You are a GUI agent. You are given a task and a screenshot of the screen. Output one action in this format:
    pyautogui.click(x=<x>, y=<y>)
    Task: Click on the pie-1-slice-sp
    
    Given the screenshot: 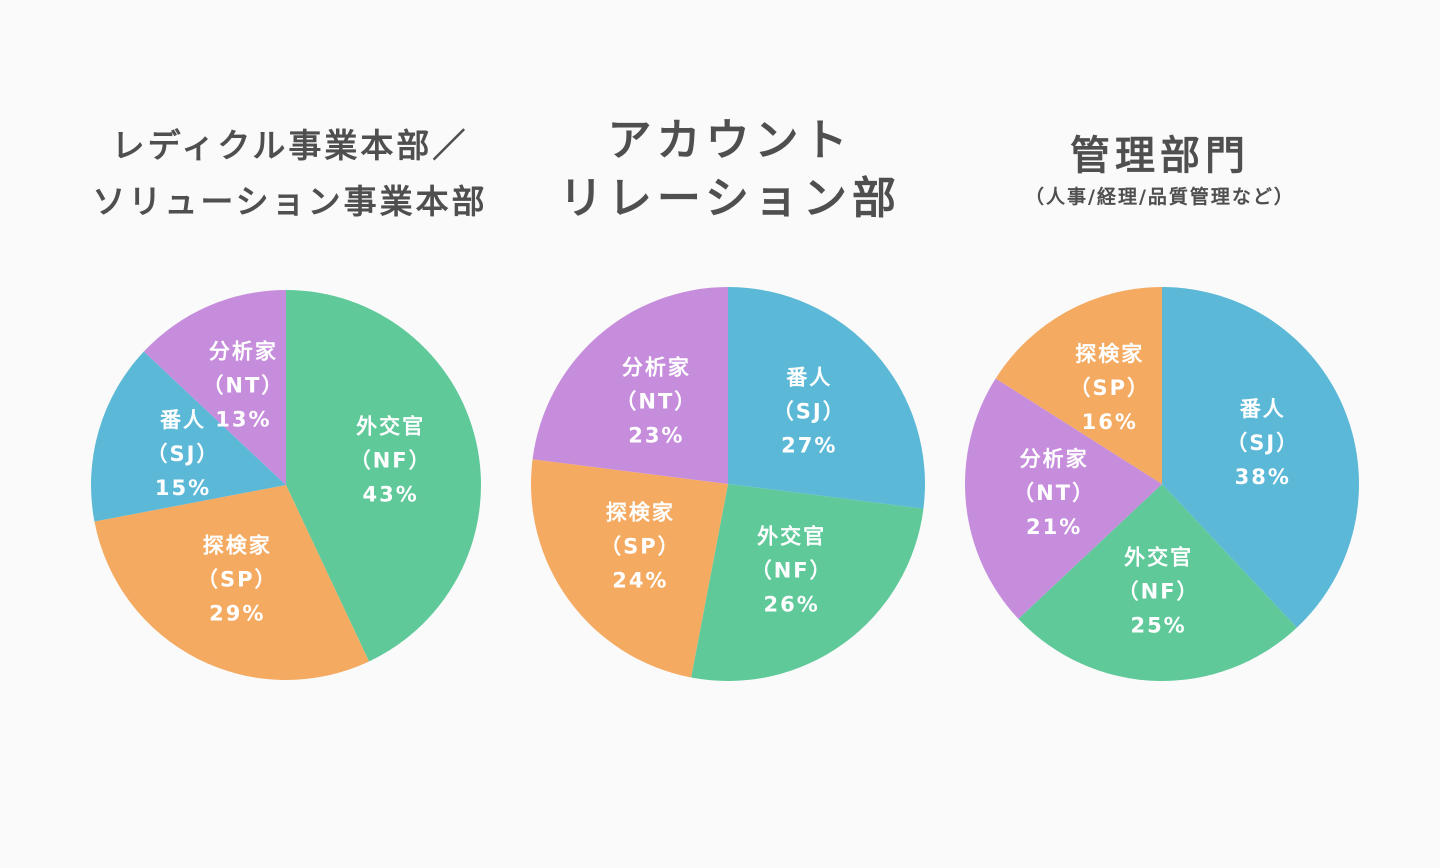 What is the action you would take?
    pyautogui.click(x=232, y=582)
    